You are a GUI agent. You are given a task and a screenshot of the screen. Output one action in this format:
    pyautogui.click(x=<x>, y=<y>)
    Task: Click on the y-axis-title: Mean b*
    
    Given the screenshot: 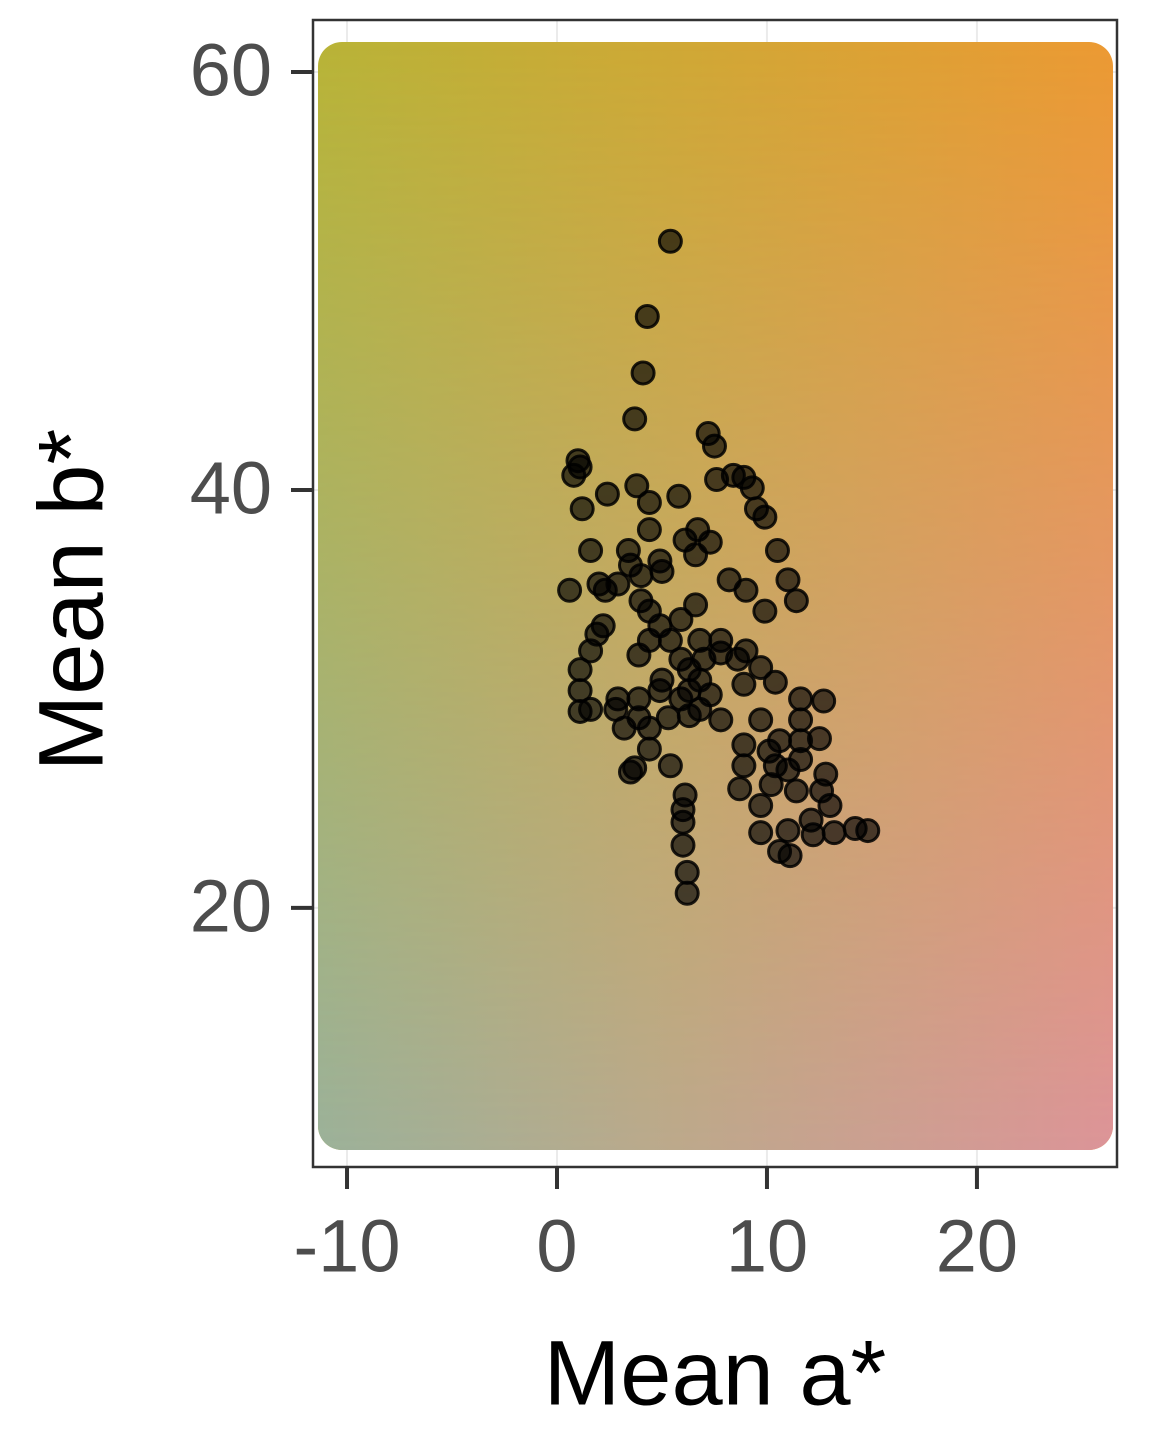 What is the action you would take?
    pyautogui.click(x=71, y=600)
    